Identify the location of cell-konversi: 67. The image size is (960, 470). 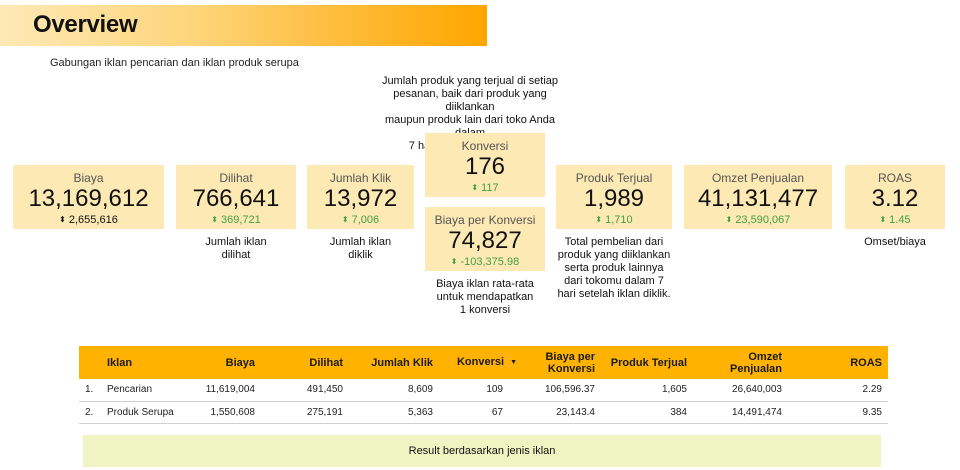
(481, 412).